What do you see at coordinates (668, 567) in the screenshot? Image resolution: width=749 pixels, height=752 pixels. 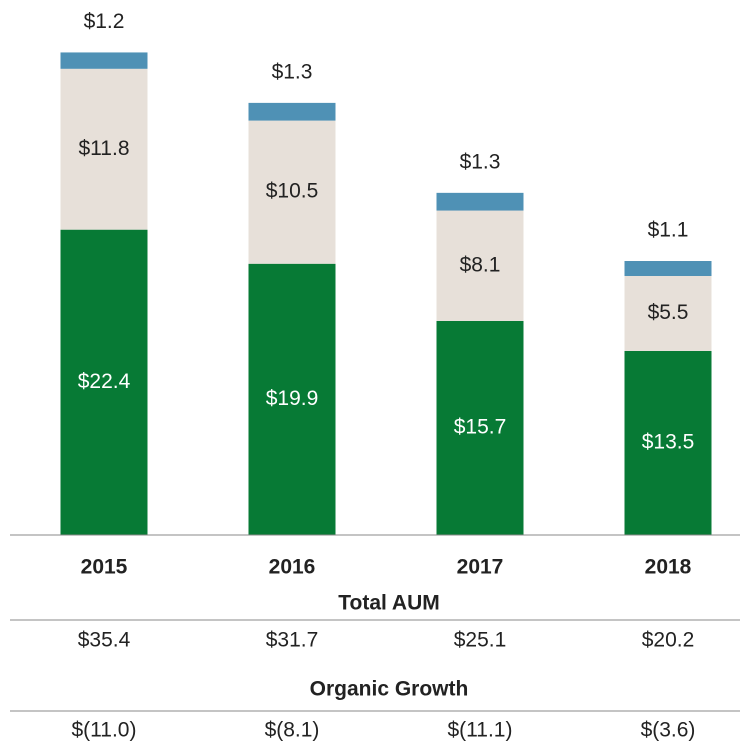 I see `x-tick-label: 2018` at bounding box center [668, 567].